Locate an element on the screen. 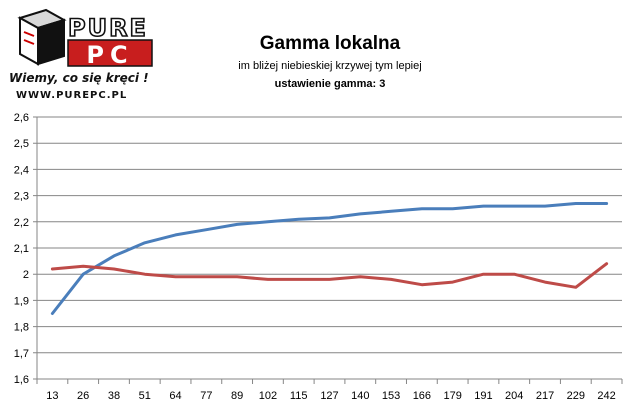 Image resolution: width=640 pixels, height=411 pixels. x-tick-label: 38 is located at coordinates (114, 396).